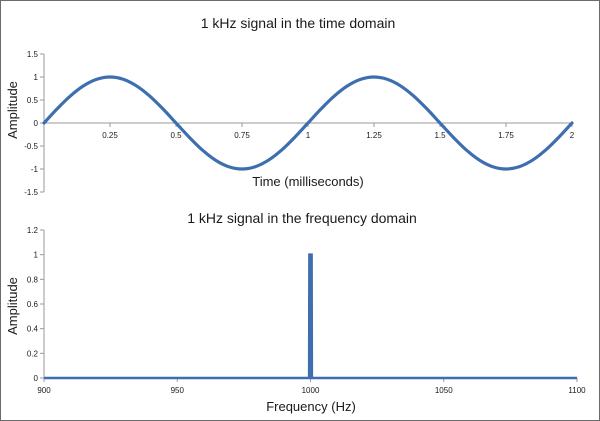  Describe the element at coordinates (44, 390) in the screenshot. I see `frequency-chart-x-tick-label: 900` at that location.